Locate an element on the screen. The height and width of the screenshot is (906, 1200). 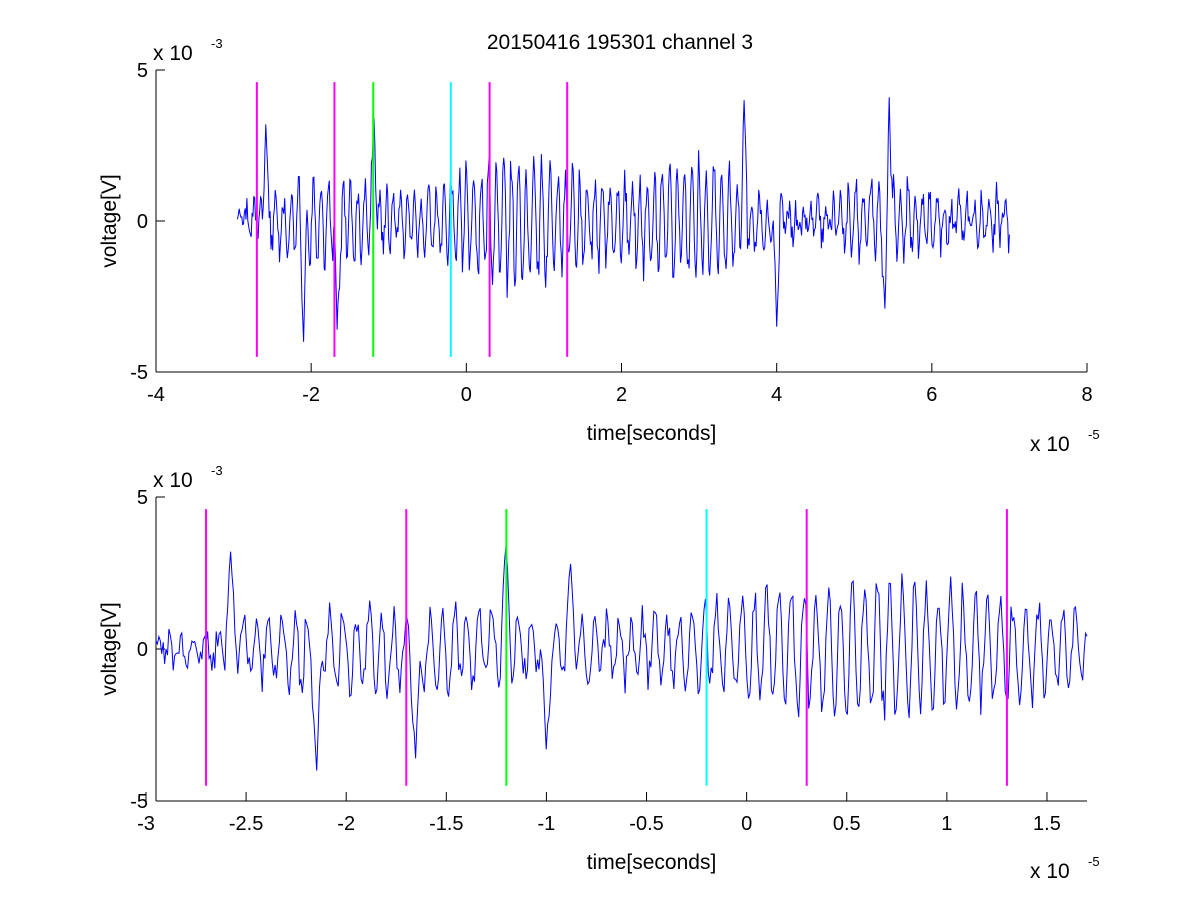
x-tick-label: -4 is located at coordinates (156, 395).